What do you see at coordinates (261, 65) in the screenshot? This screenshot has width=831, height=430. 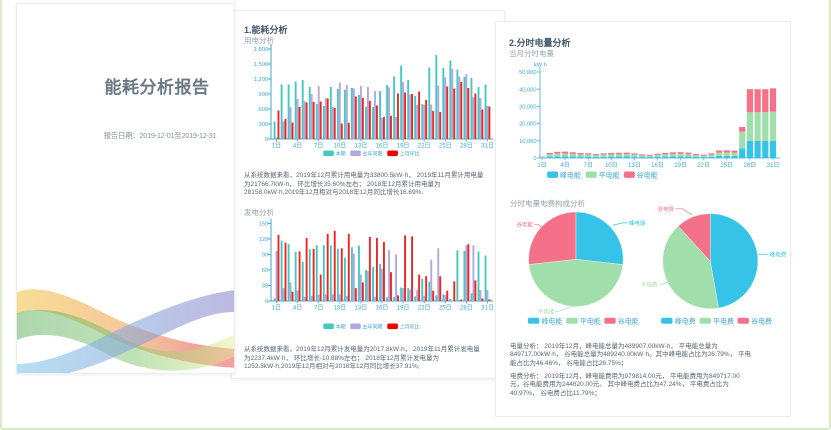 I see `svg-text: 1,500` at bounding box center [261, 65].